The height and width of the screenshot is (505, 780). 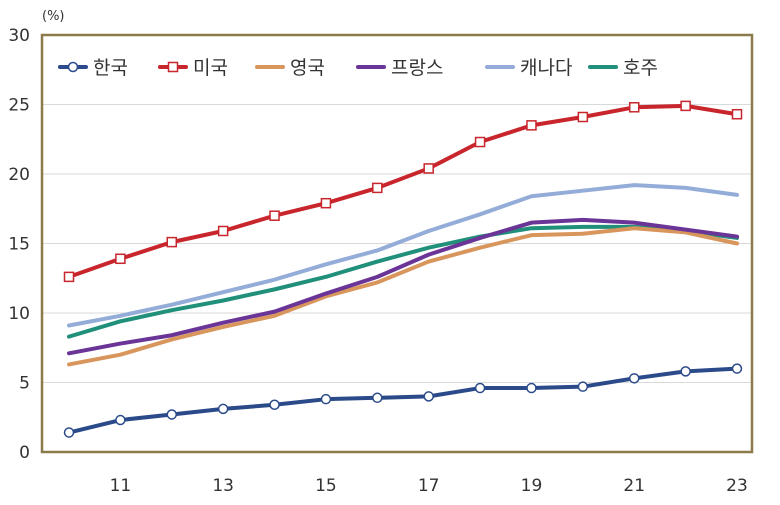 I want to click on y-tick-label: 20, so click(x=19, y=175).